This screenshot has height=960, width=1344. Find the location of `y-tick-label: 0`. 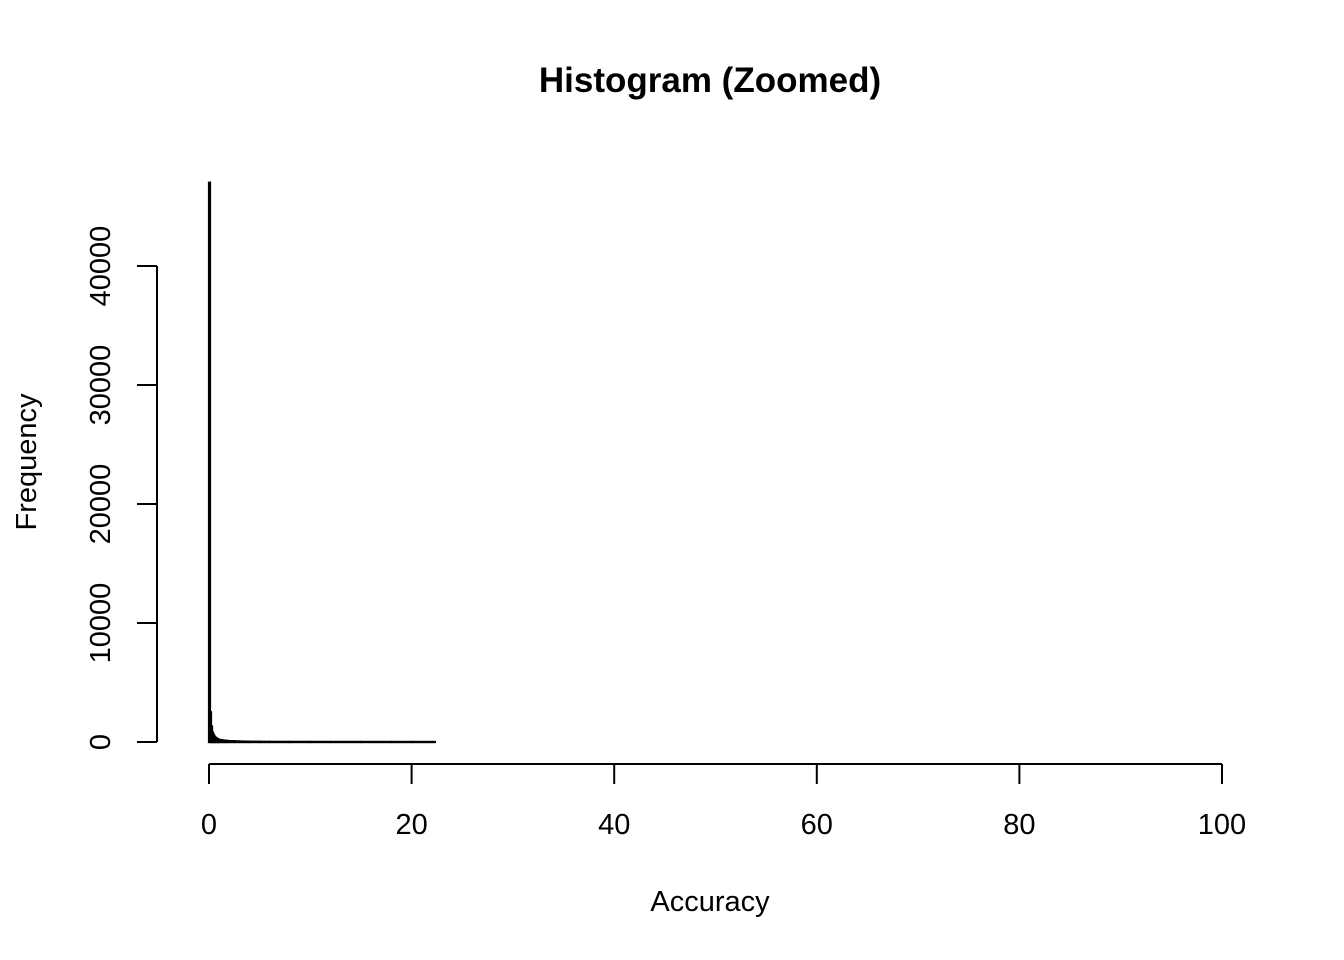

y-tick-label: 0 is located at coordinates (101, 742).